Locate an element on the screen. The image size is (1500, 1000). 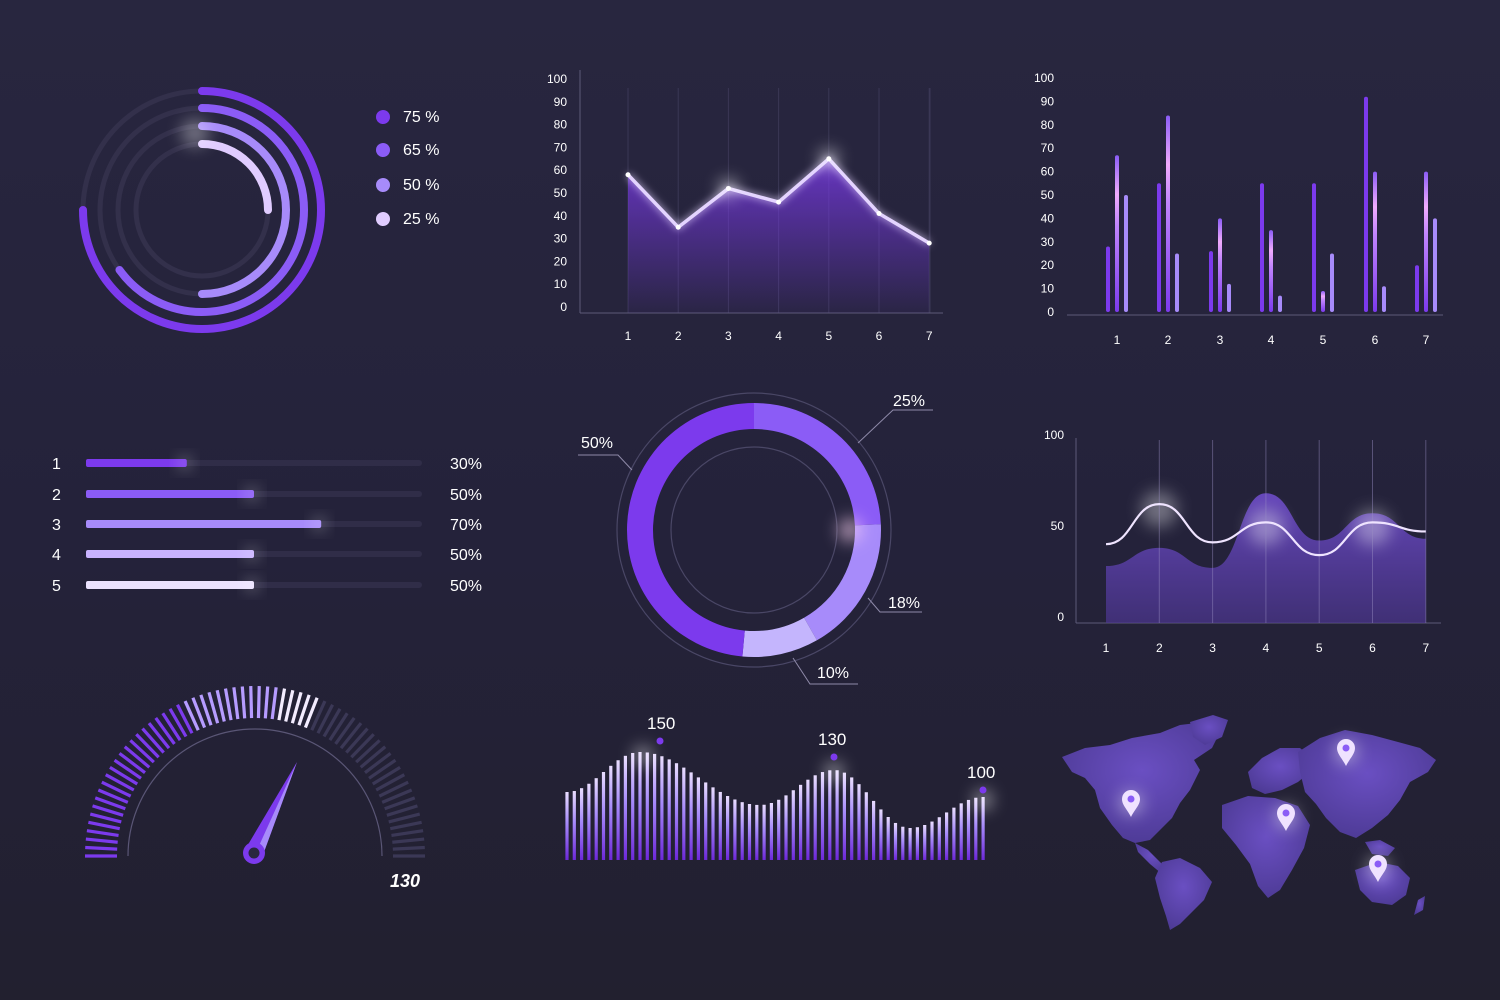
hbar-value-5: 50% is located at coordinates (466, 586).